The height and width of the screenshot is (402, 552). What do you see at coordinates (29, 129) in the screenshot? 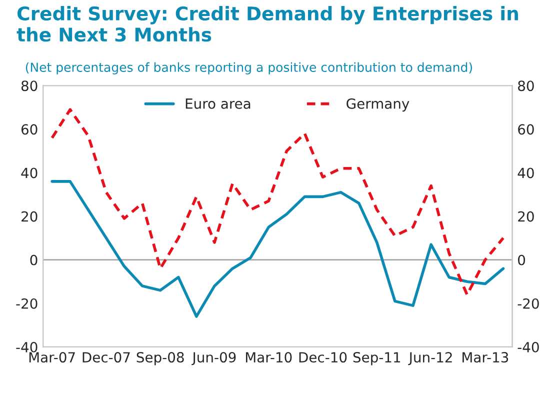
I see `y-tick-label: 60` at bounding box center [29, 129].